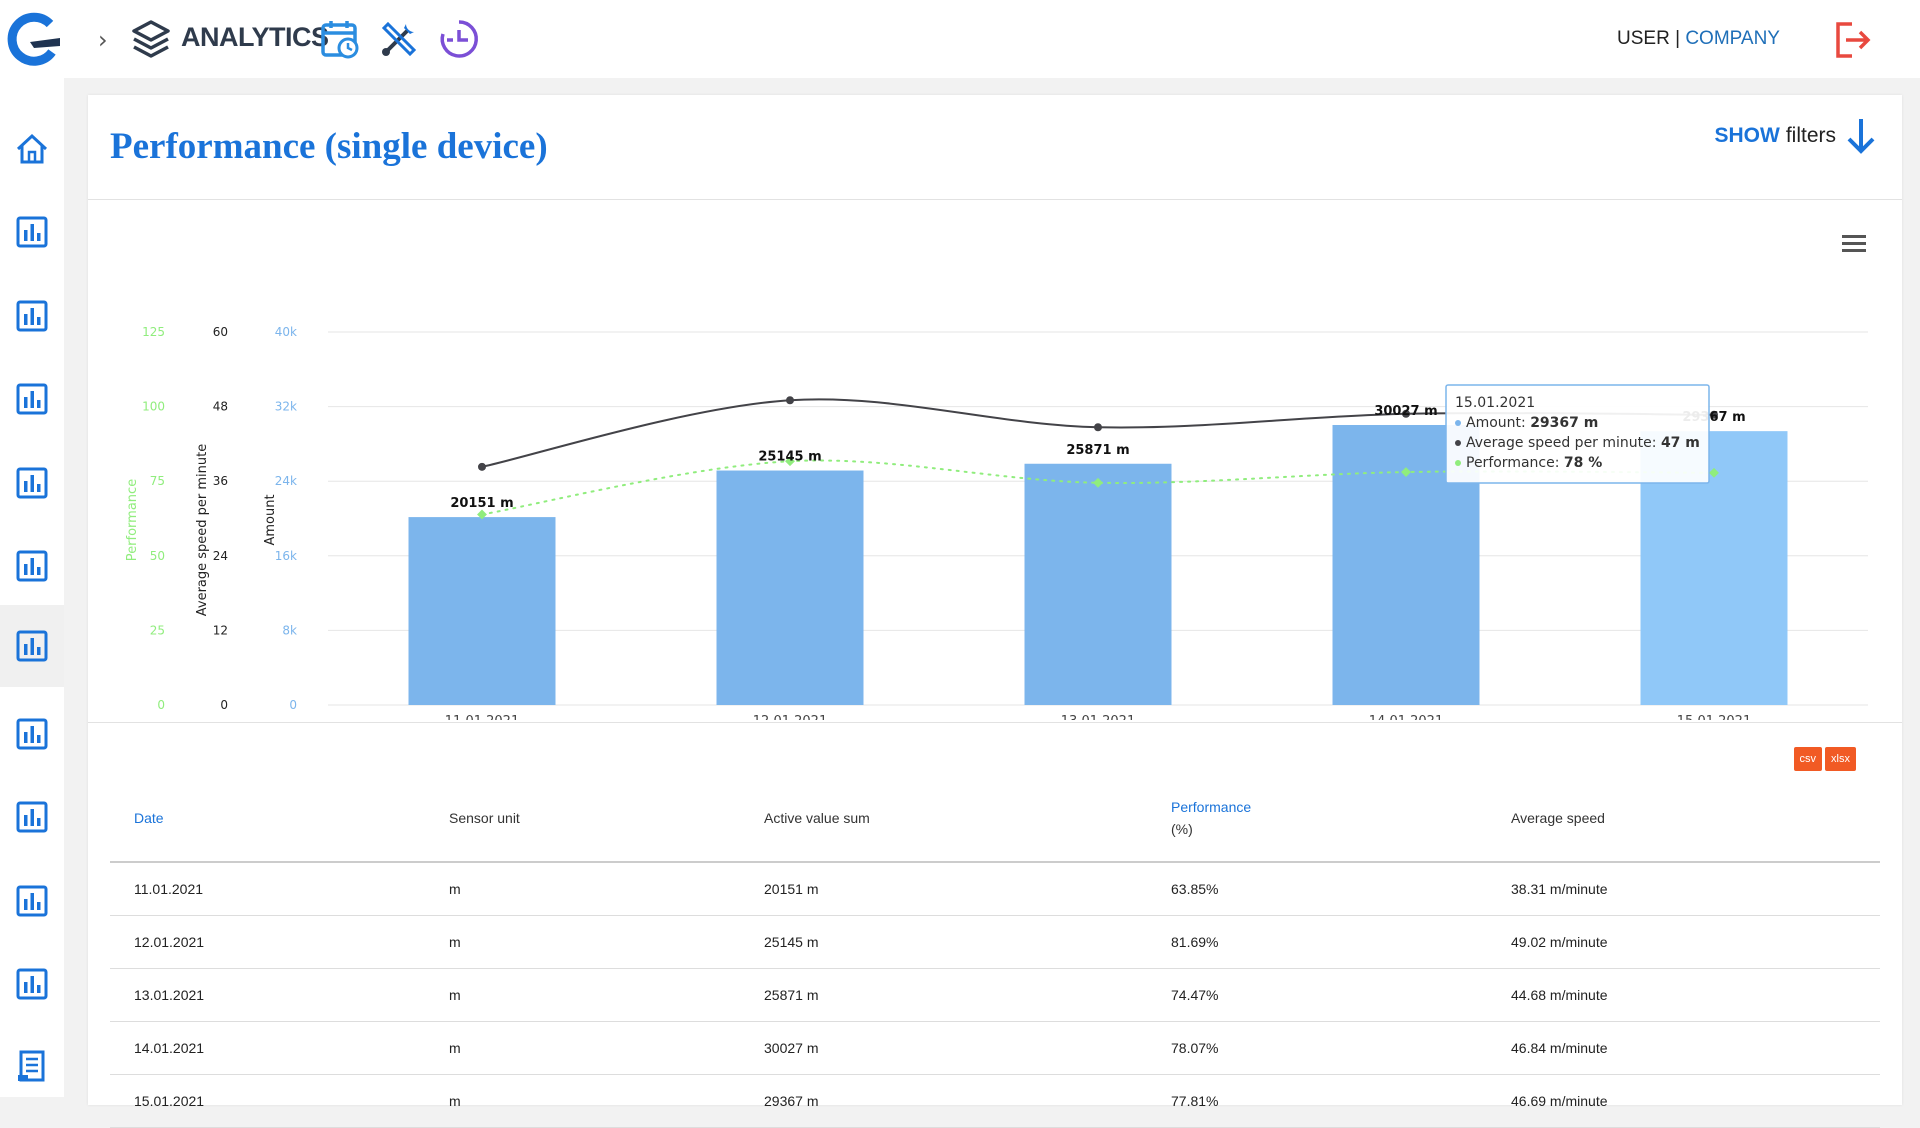  I want to click on tools-icon, so click(399, 39).